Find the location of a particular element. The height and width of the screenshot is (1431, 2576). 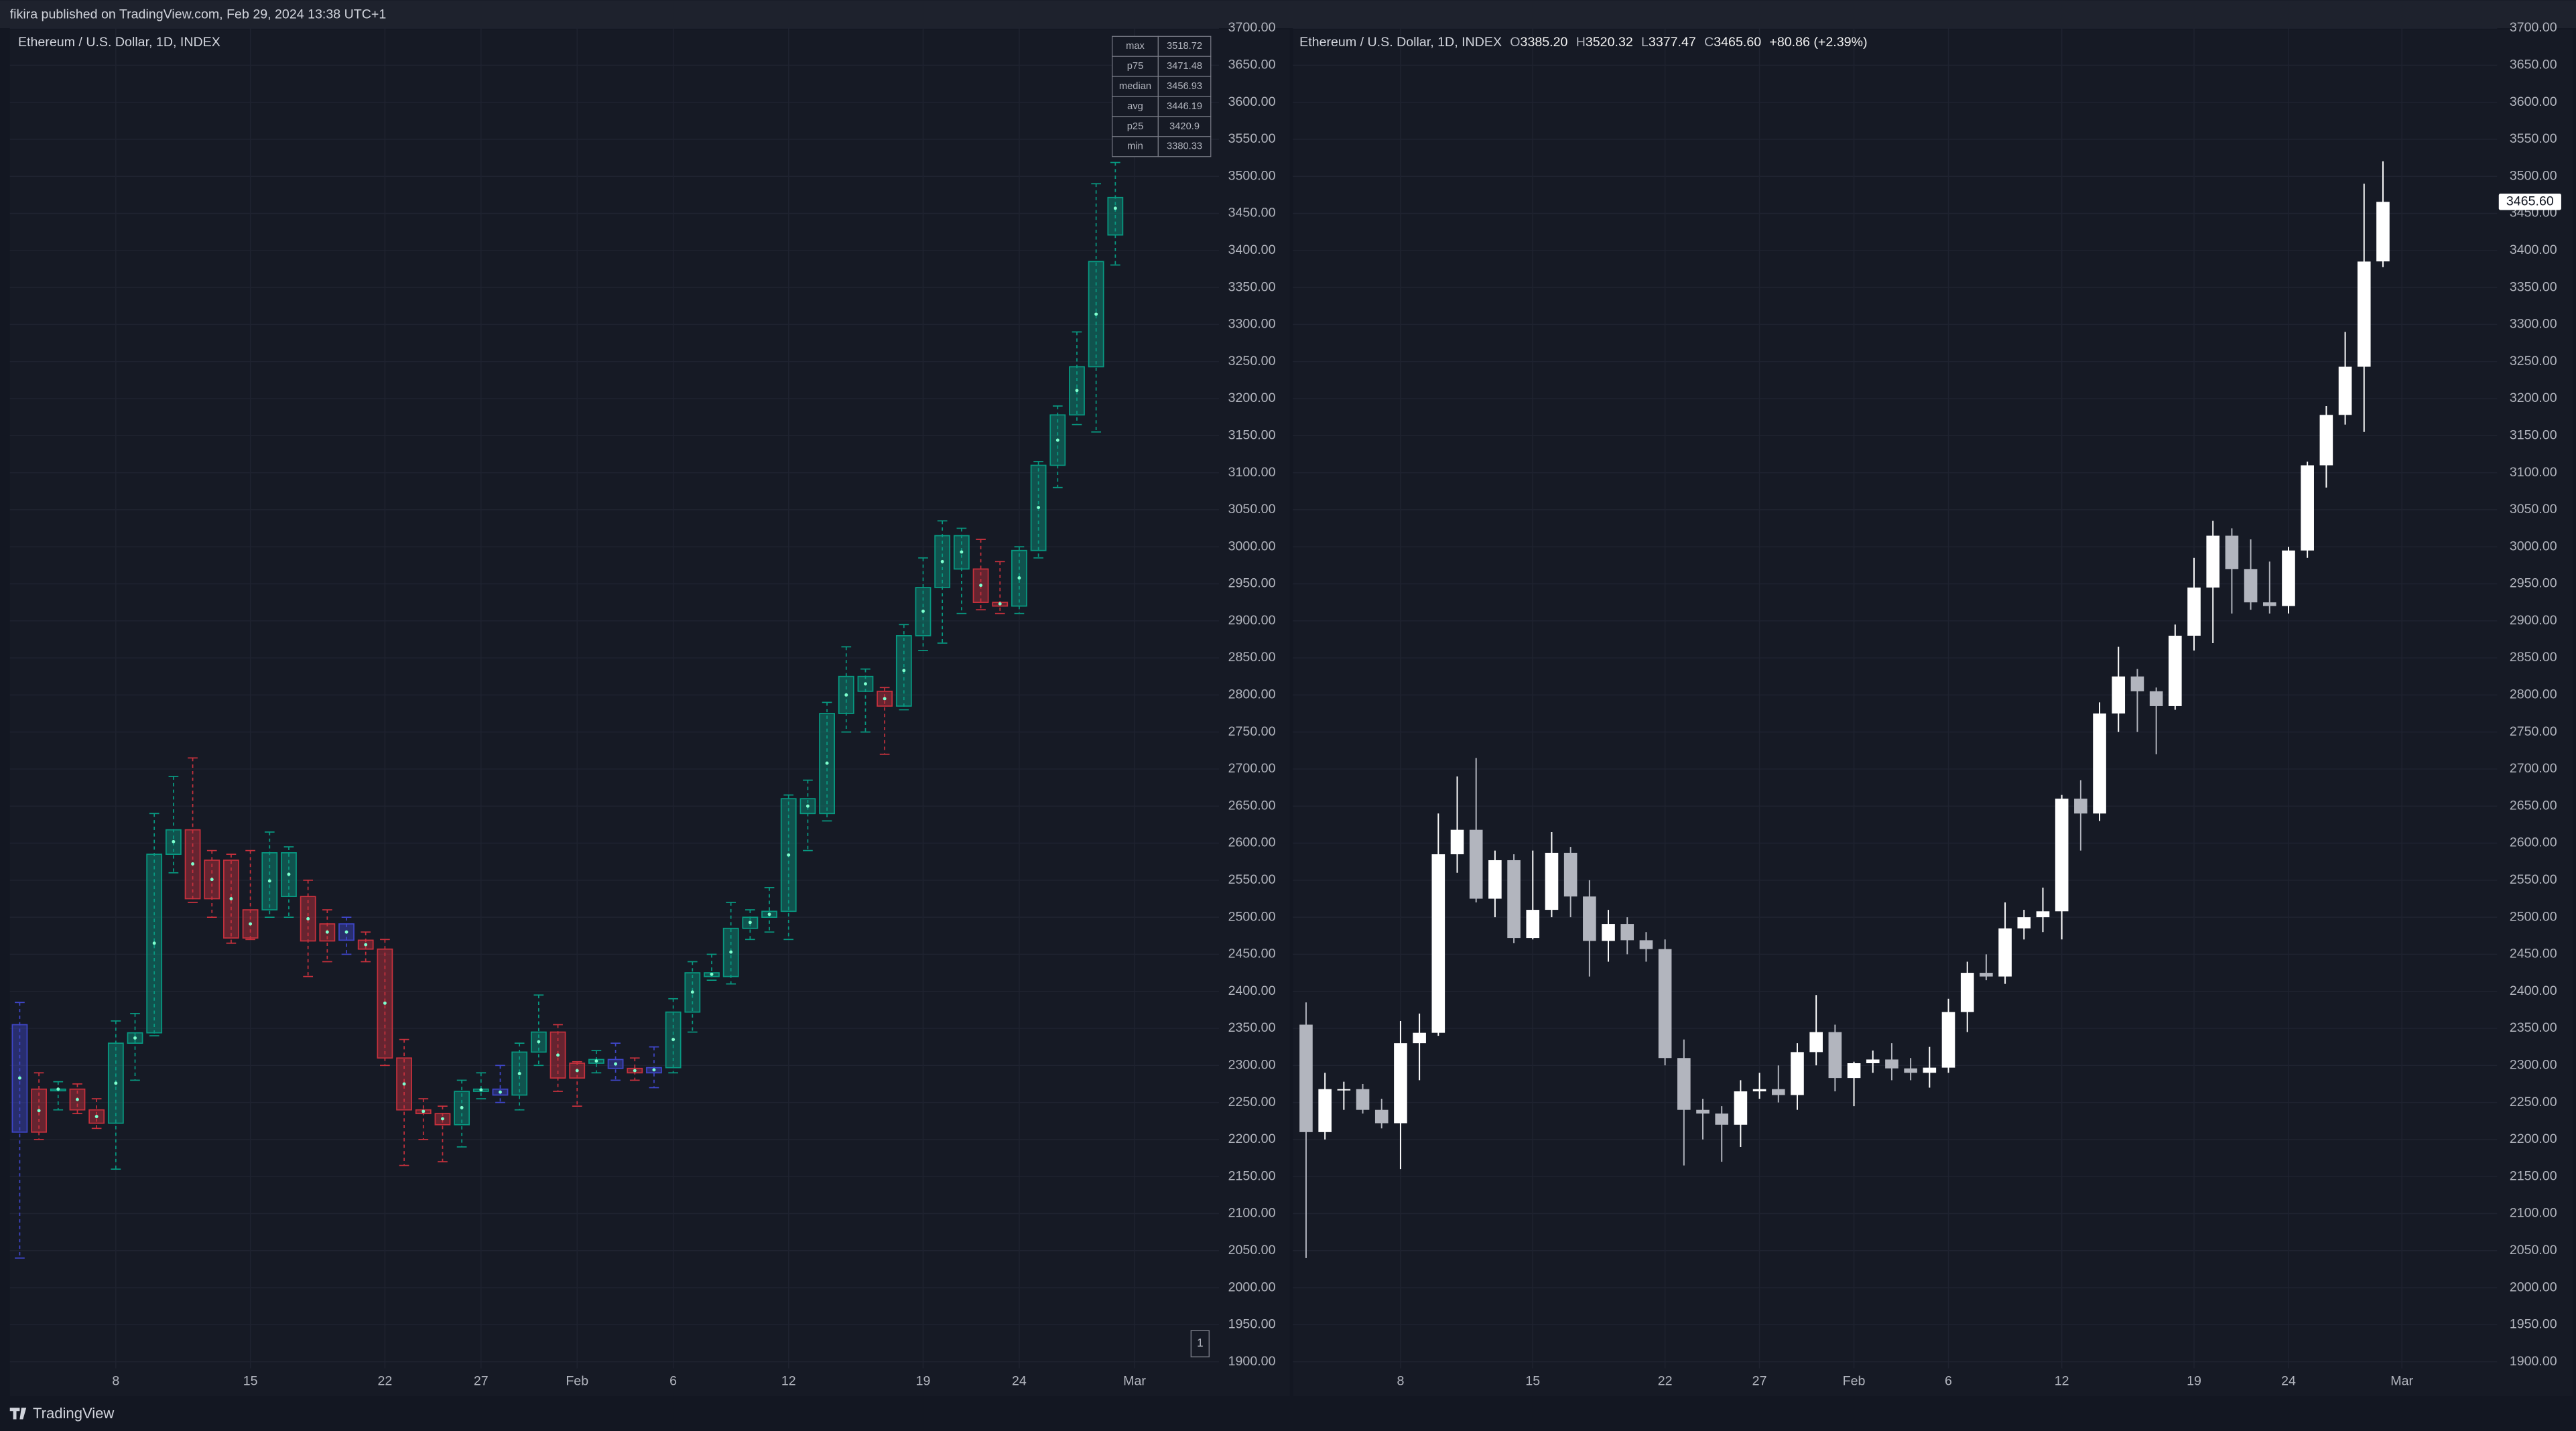

ohlc-value: 3385.20 is located at coordinates (1544, 42).